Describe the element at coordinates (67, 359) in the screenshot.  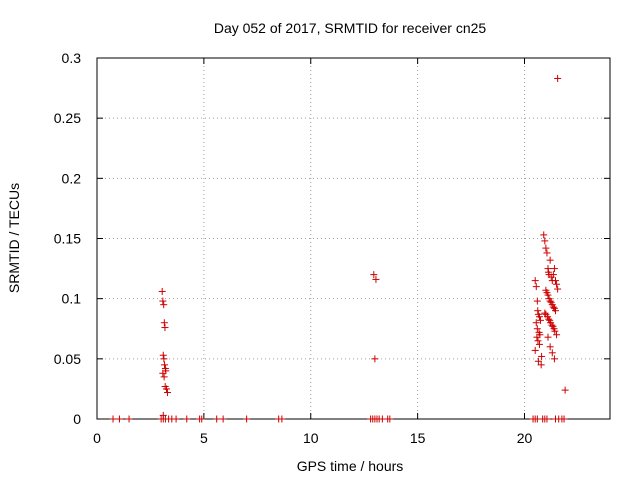
I see `y-tick-label: 0.05` at that location.